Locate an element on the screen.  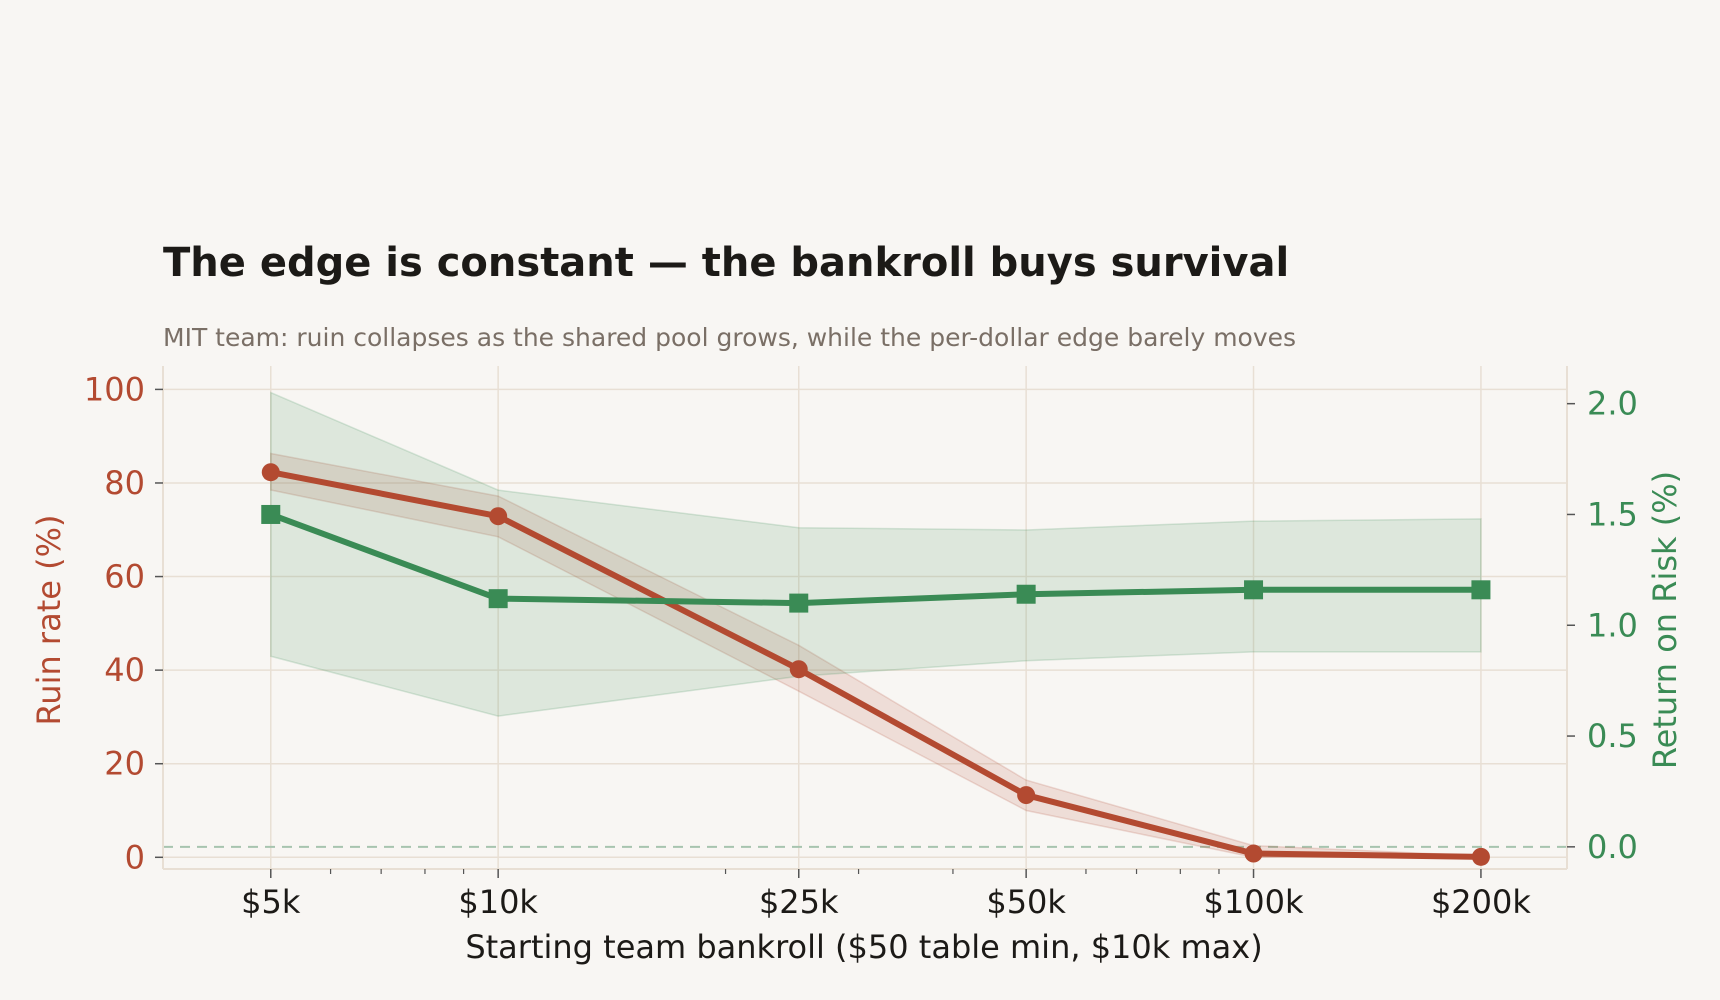
left-tick-label: 100 is located at coordinates (114, 389).